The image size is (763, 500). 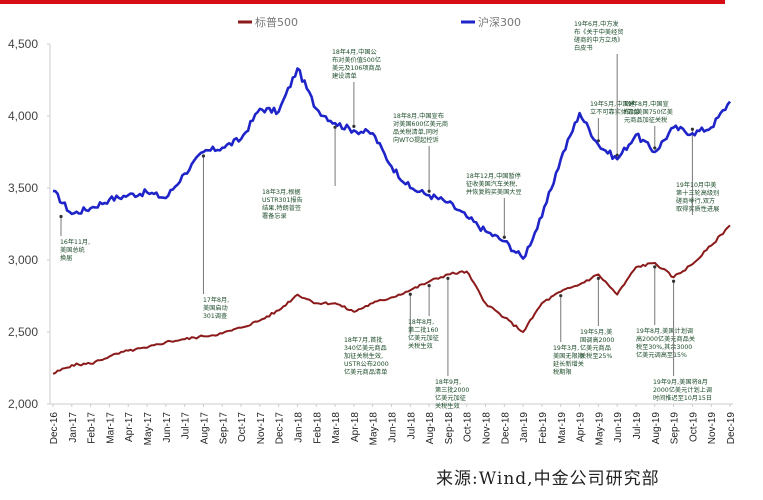 What do you see at coordinates (415, 132) in the screenshot?
I see `annotation-text: 品关税清单,同时` at bounding box center [415, 132].